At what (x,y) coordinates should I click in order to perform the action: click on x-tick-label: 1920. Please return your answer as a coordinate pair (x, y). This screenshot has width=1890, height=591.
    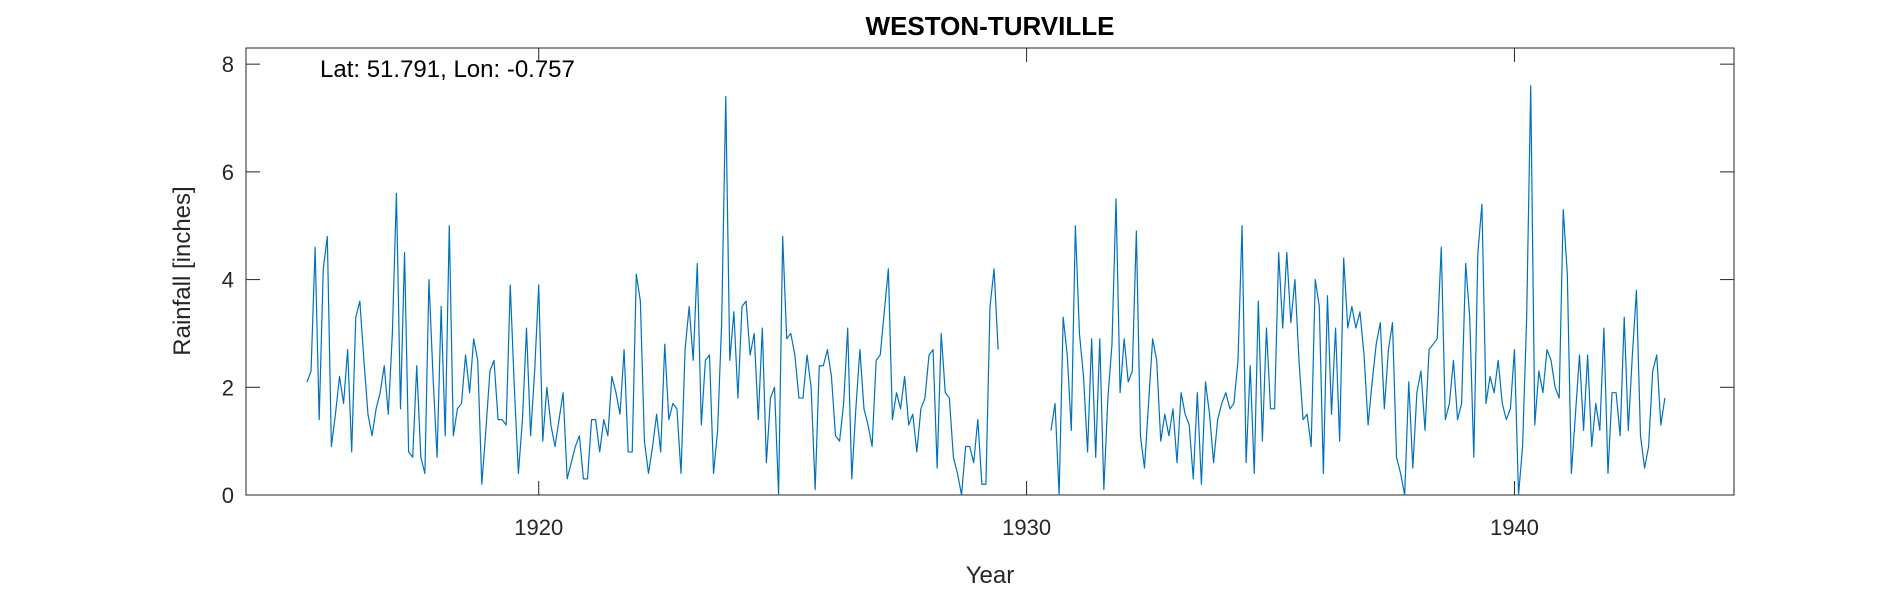
    Looking at the image, I should click on (538, 527).